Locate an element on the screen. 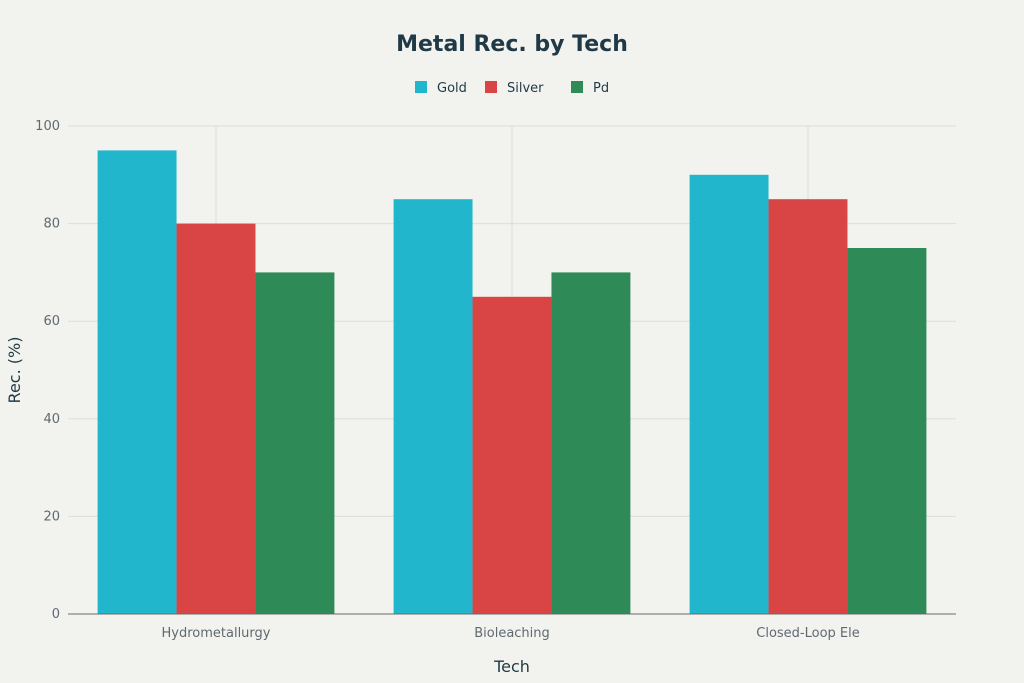  legend-swatch-pd is located at coordinates (577, 87).